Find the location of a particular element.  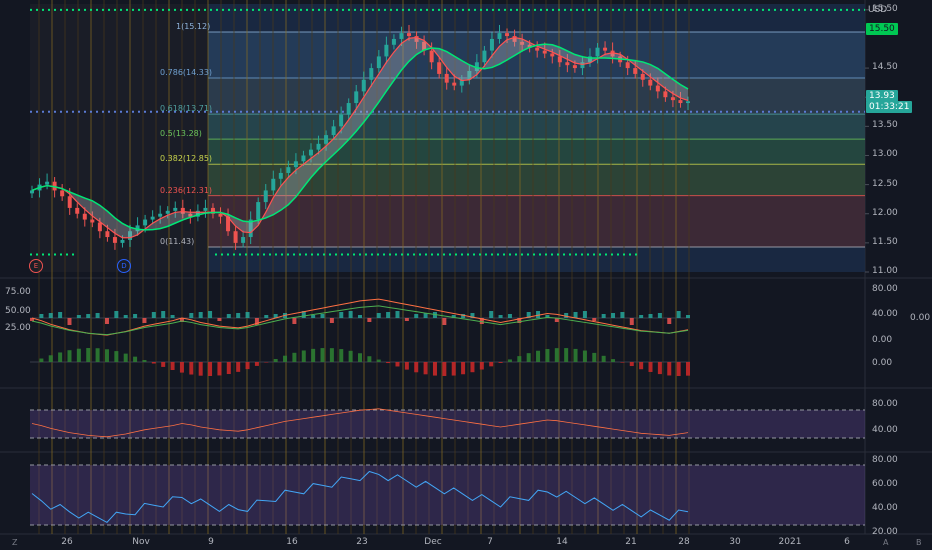

macd-line is located at coordinates (360, 317).